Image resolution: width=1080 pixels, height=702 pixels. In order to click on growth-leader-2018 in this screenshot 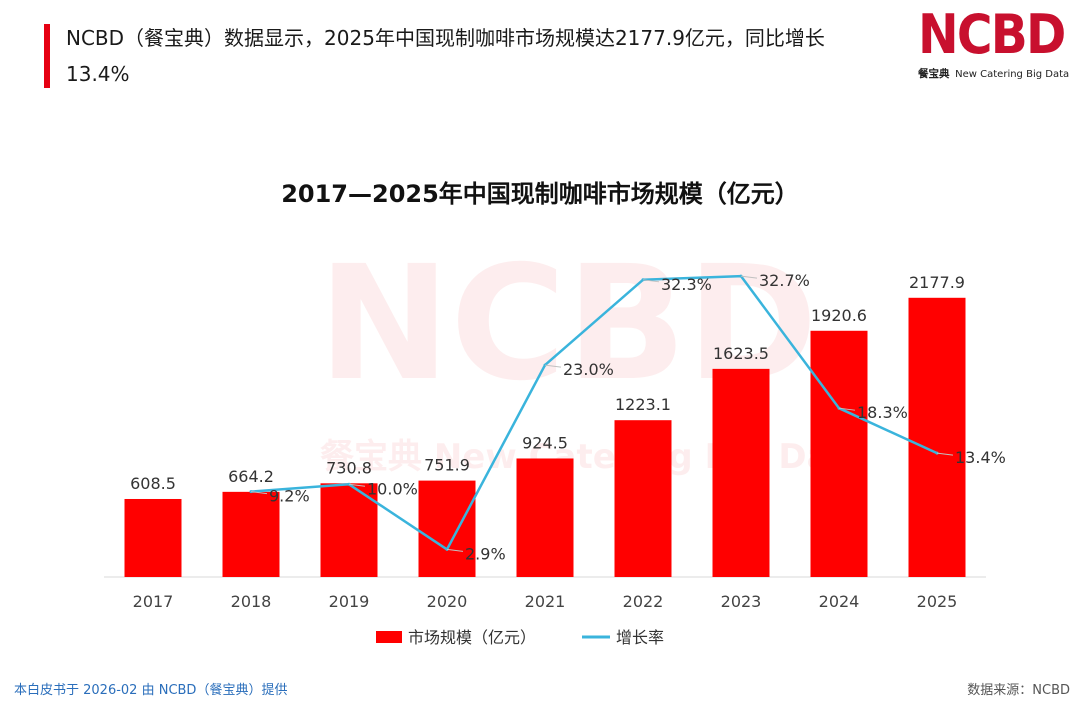, I will do `click(259, 493)`.